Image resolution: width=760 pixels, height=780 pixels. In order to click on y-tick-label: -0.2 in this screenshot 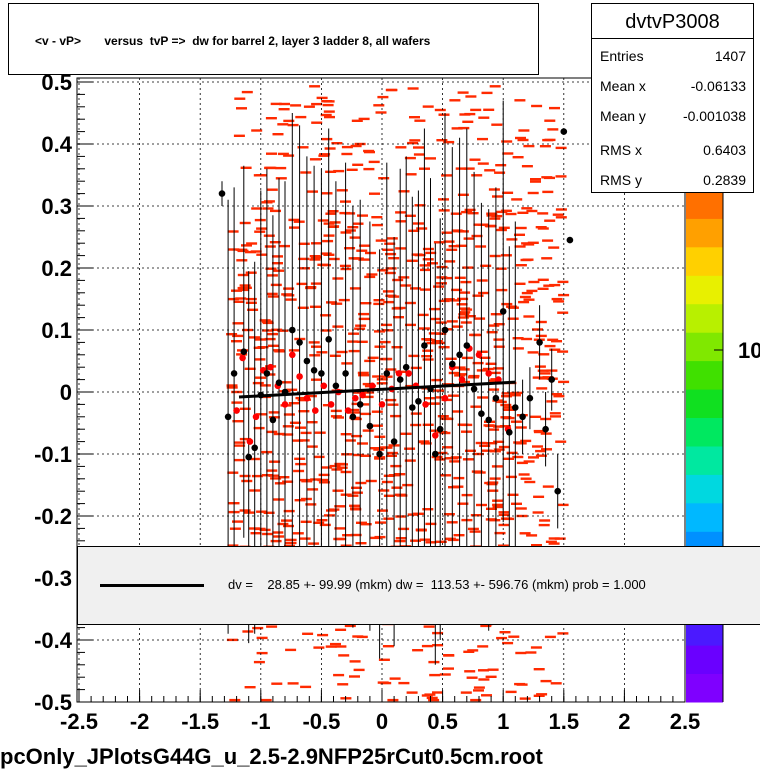, I will do `click(53, 516)`.